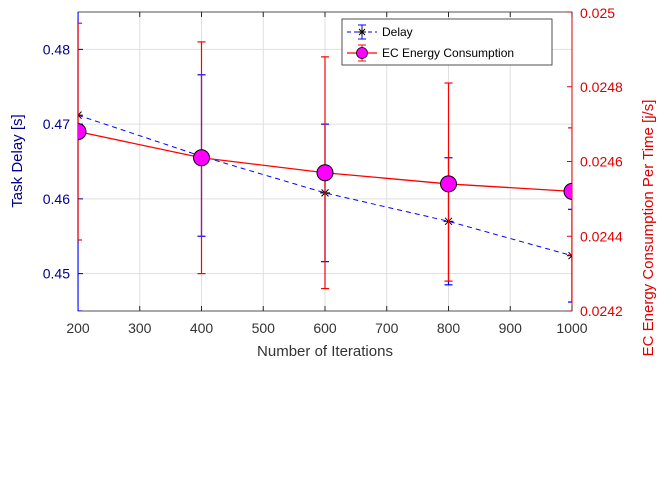 The height and width of the screenshot is (477, 671). Describe the element at coordinates (387, 328) in the screenshot. I see `x-tick-label: 700` at that location.